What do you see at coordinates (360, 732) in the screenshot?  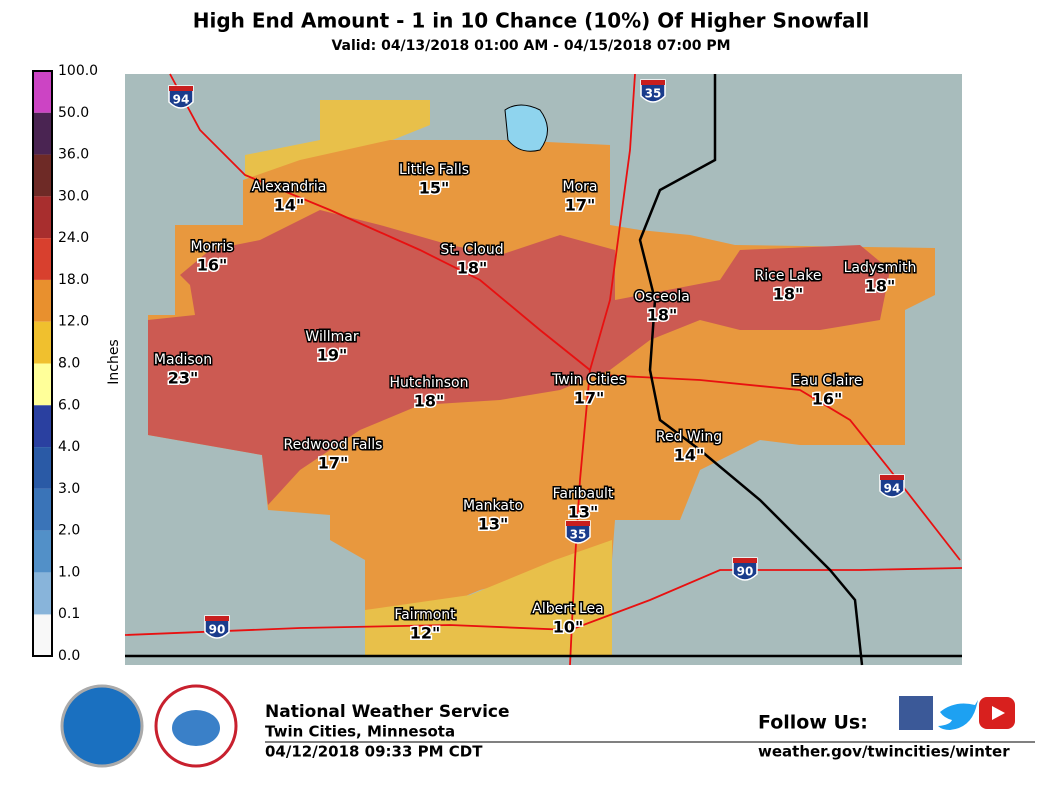 I see `office: Twin Cities, Minnesota` at bounding box center [360, 732].